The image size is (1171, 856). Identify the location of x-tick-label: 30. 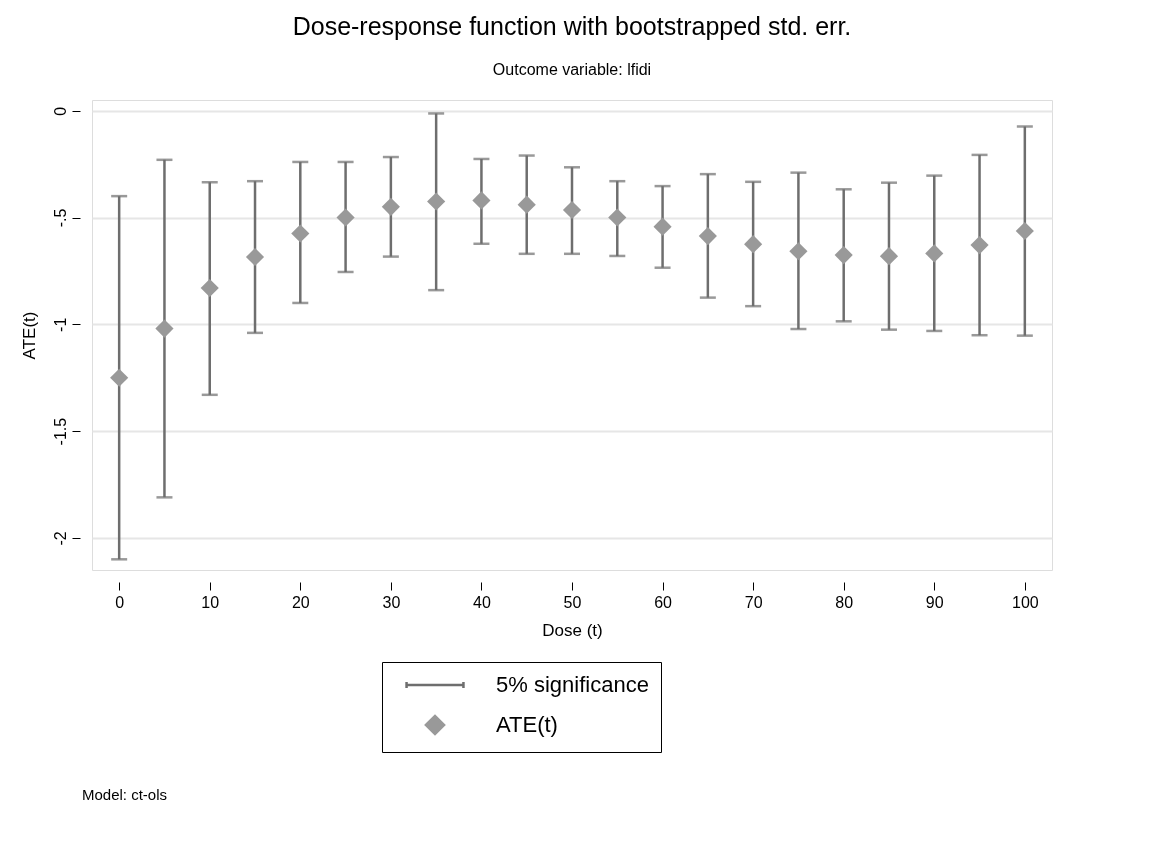
(391, 602).